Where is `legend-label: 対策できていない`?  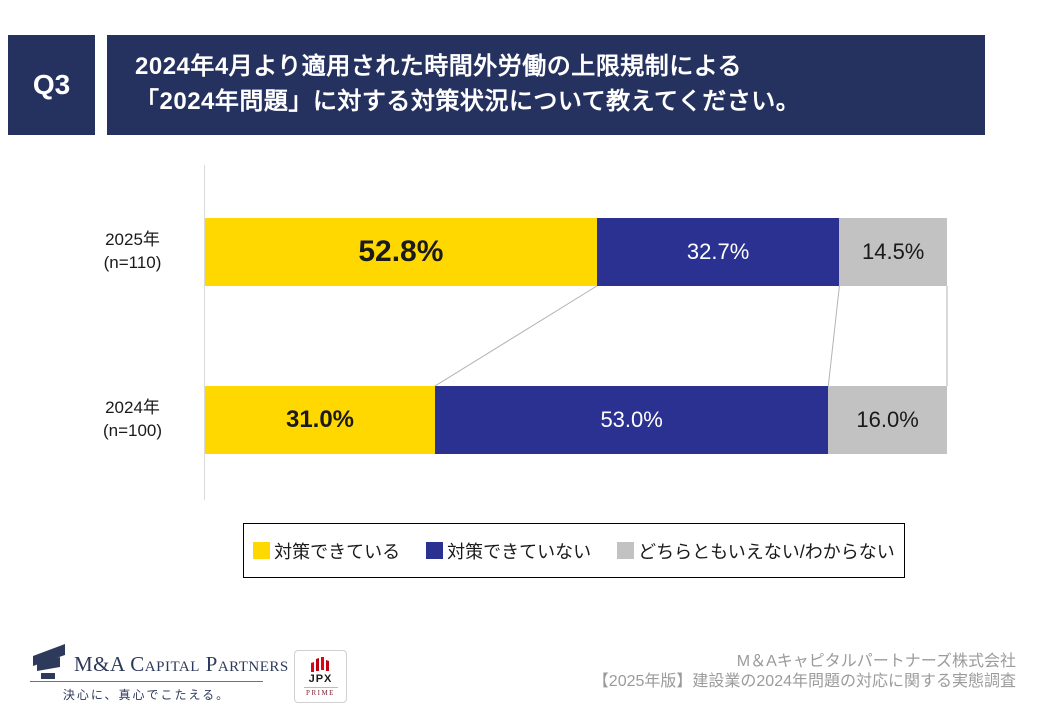
legend-label: 対策できていない is located at coordinates (519, 551).